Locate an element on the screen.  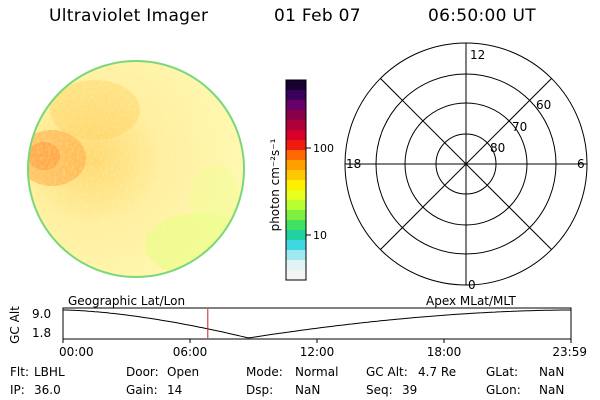
gain-label: Gain: is located at coordinates (142, 390).